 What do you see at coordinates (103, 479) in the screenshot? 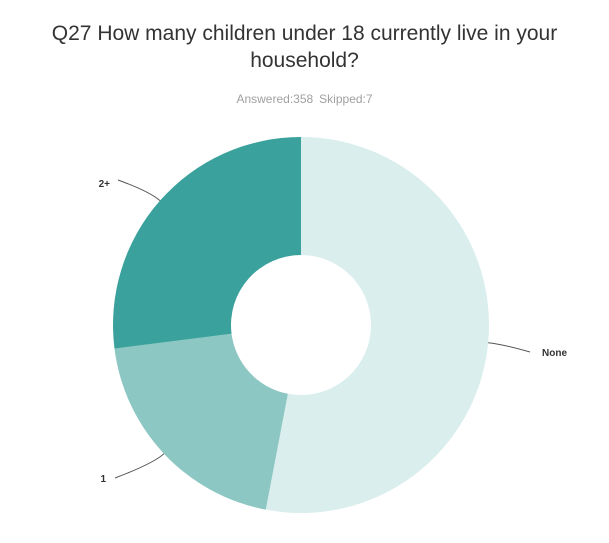
I see `slice-label-1: 1` at bounding box center [103, 479].